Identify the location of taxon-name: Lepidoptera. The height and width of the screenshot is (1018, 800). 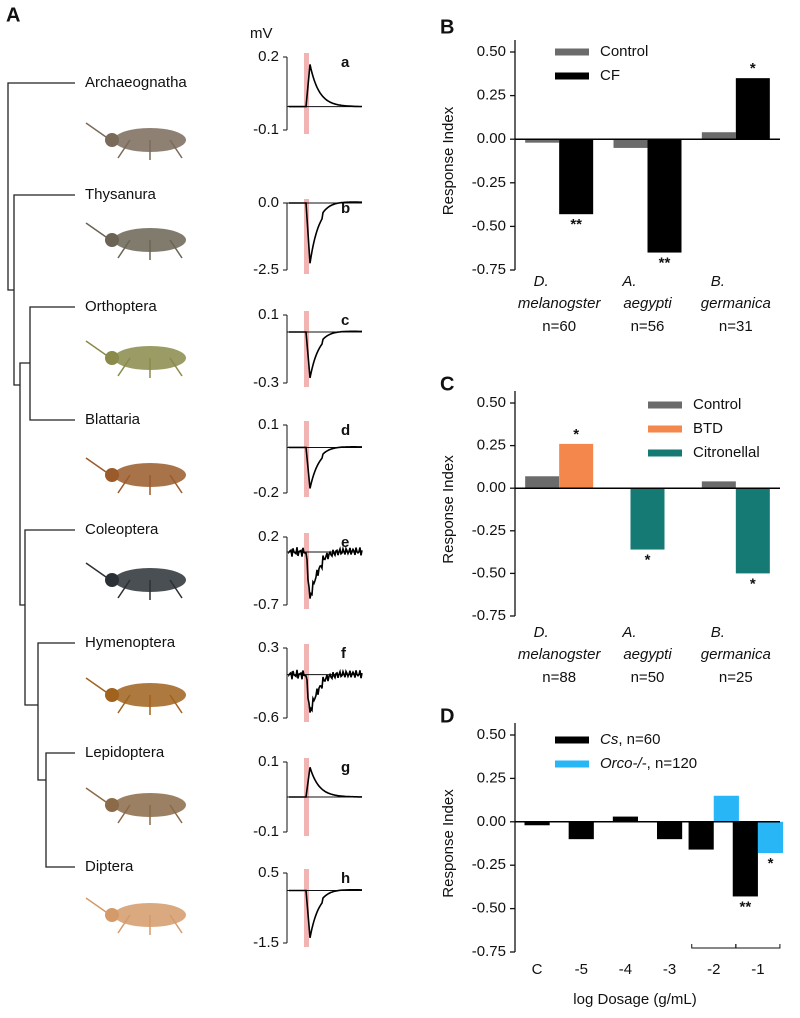
(125, 752).